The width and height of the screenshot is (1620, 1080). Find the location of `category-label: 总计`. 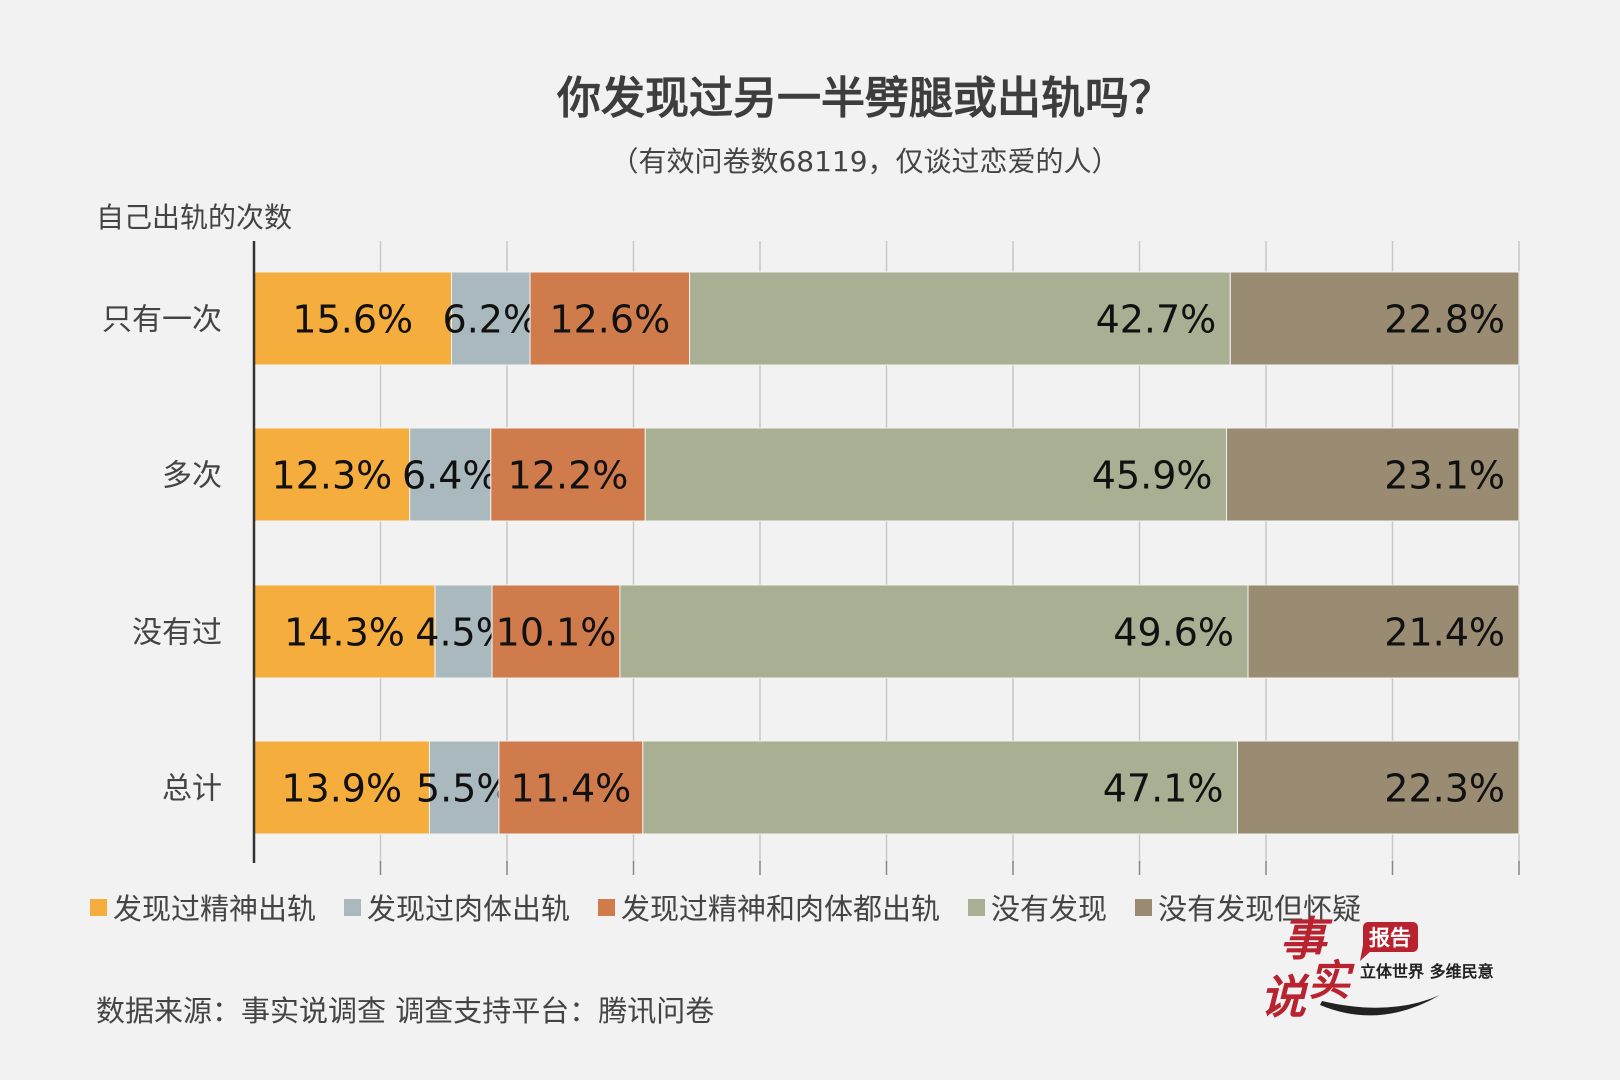

category-label: 总计 is located at coordinates (192, 789).